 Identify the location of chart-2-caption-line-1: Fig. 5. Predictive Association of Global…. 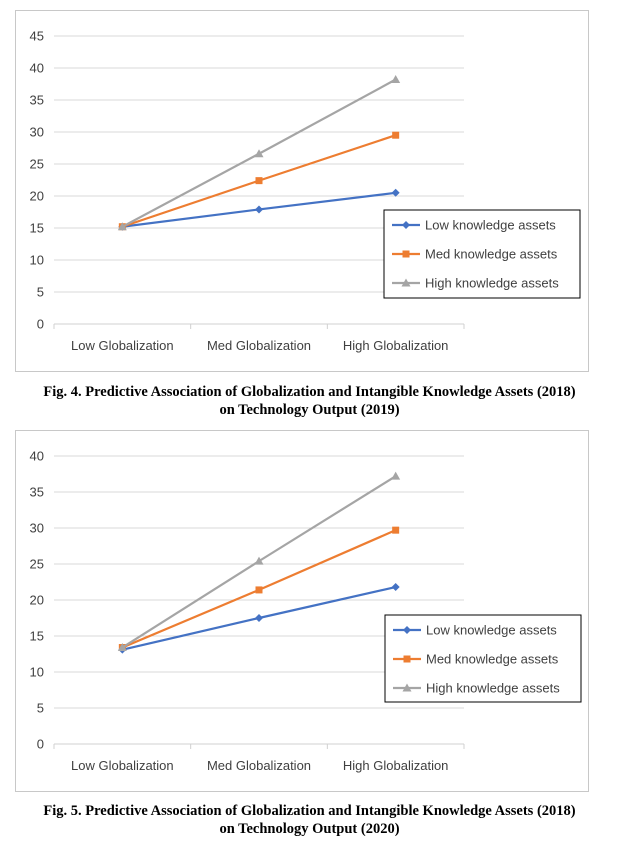
(309, 811).